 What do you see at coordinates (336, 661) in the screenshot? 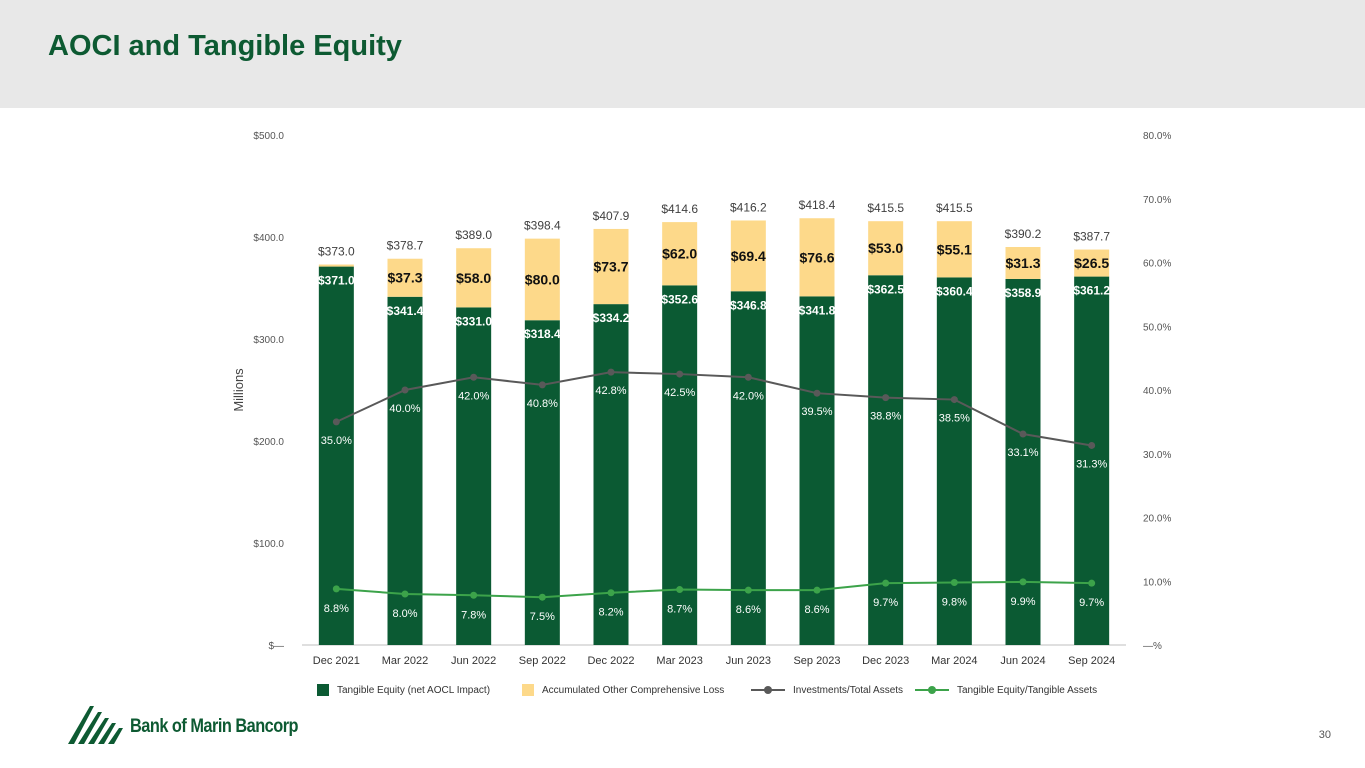
I see `x-axis-tick-label: Dec 2021` at bounding box center [336, 661].